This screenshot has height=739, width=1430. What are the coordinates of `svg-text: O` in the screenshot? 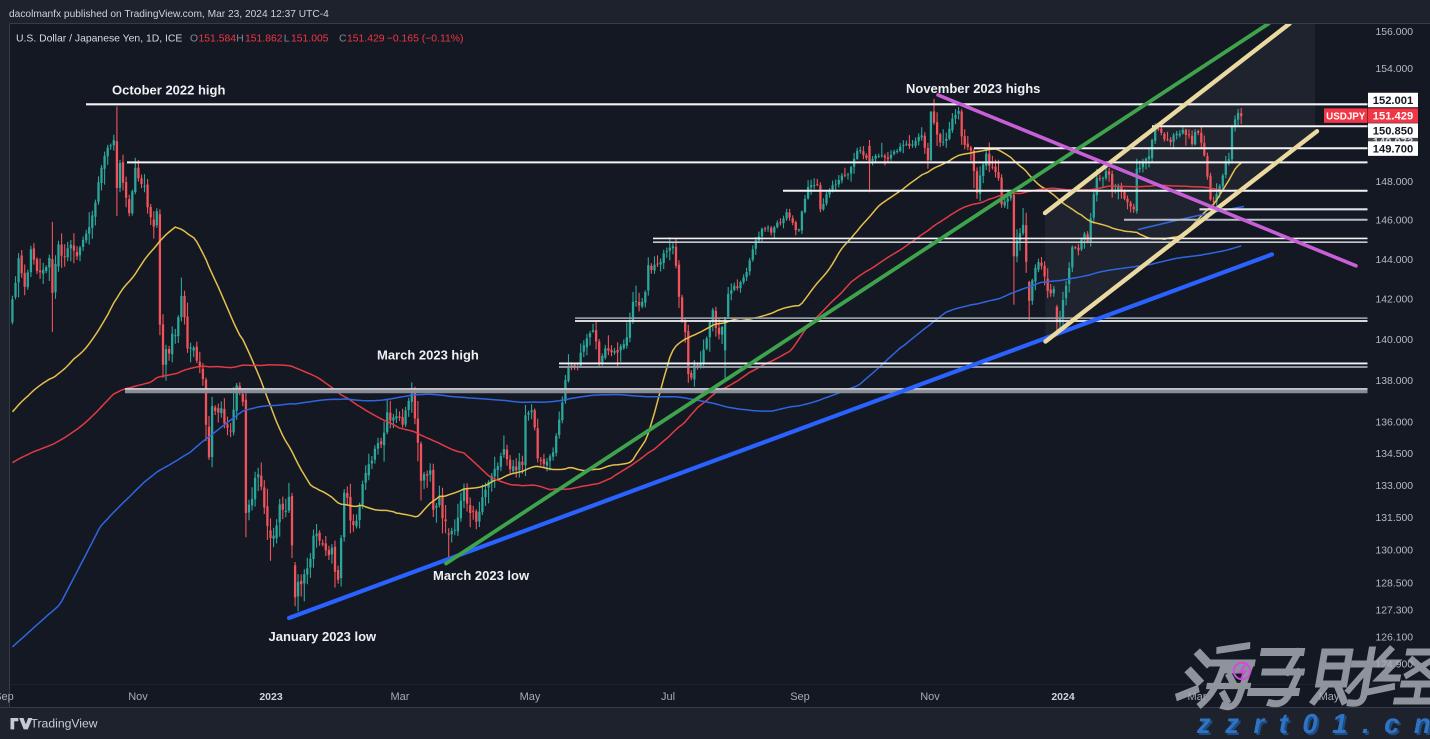 It's located at (194, 38).